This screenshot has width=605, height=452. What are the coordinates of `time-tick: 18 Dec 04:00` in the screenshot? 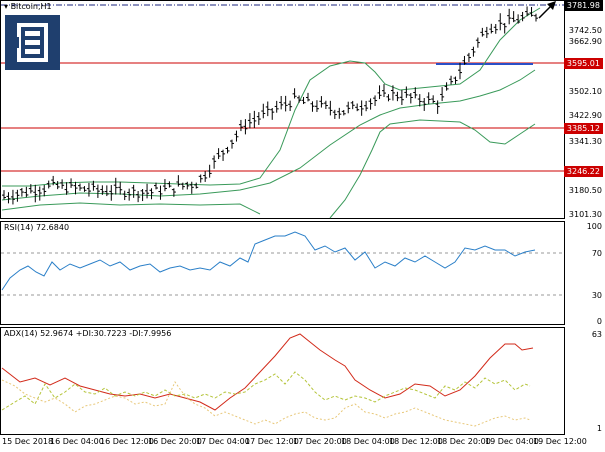 It's located at (368, 441).